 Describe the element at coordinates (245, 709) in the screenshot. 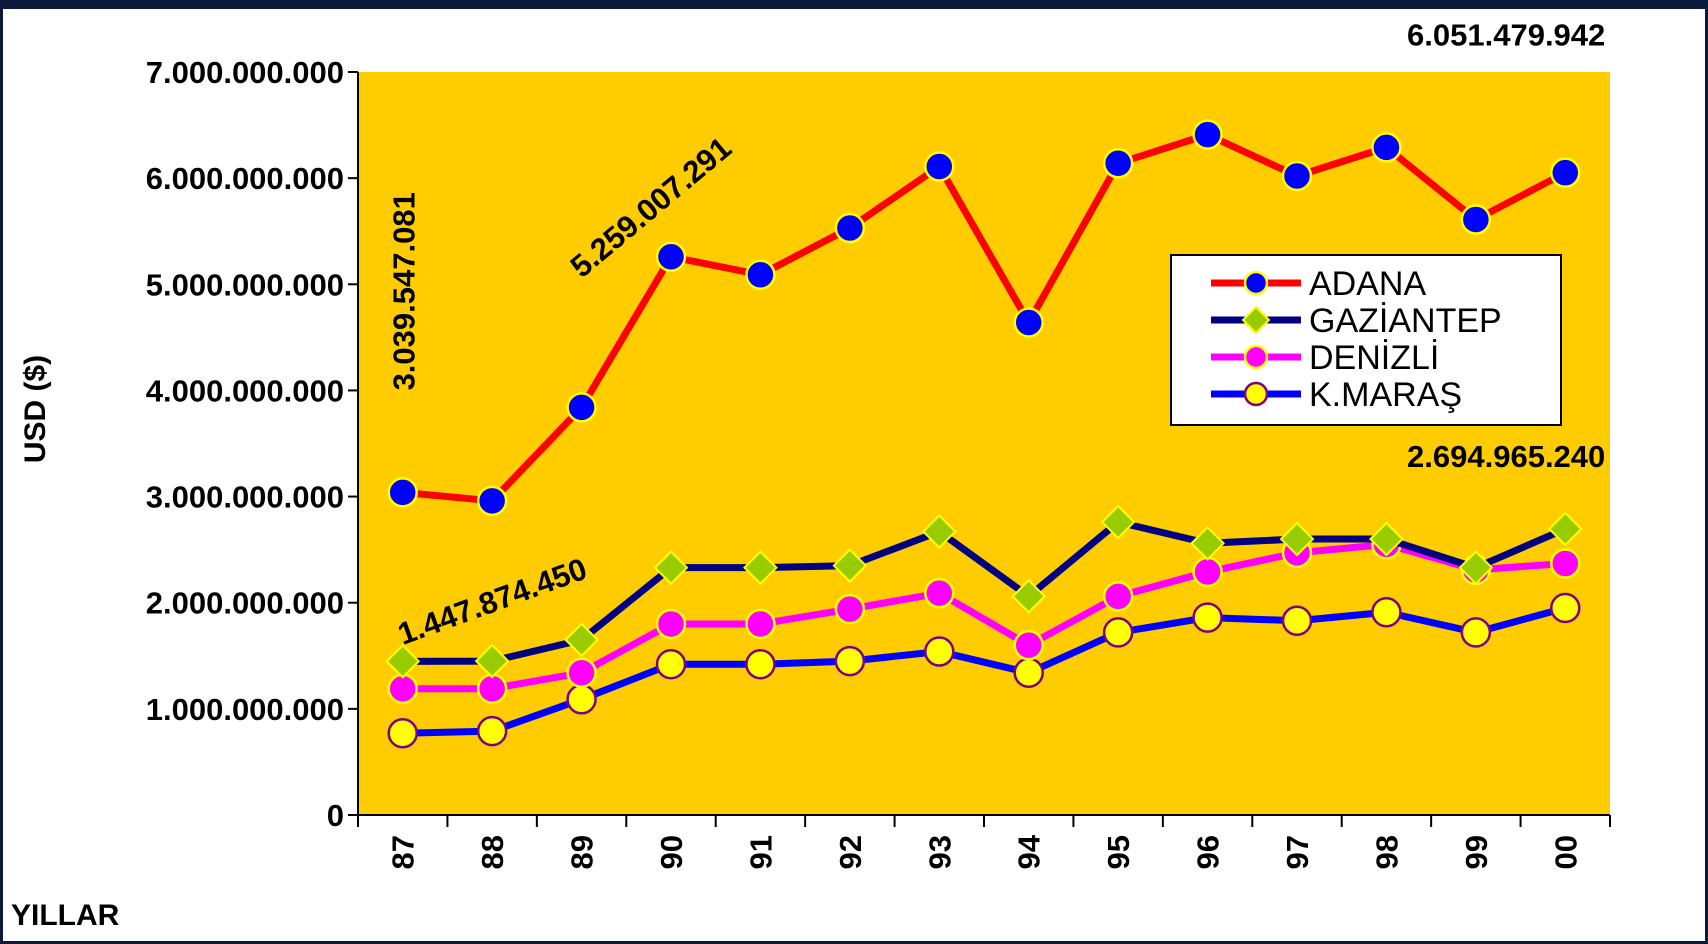

I see `y-tick-label: 1.000.000.000` at that location.